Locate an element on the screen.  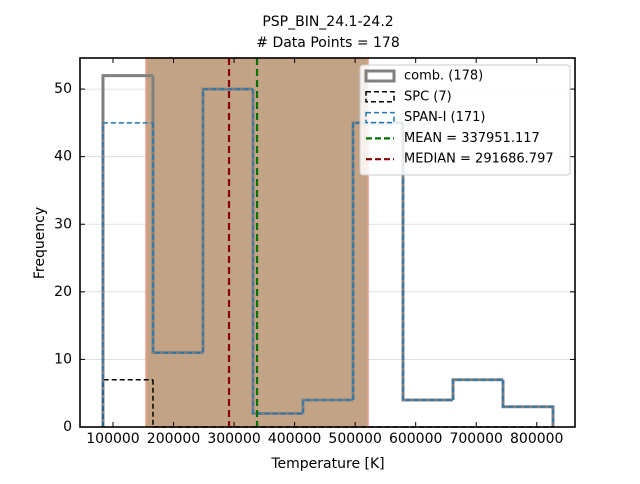
x-tick-label: 800000 is located at coordinates (536, 439).